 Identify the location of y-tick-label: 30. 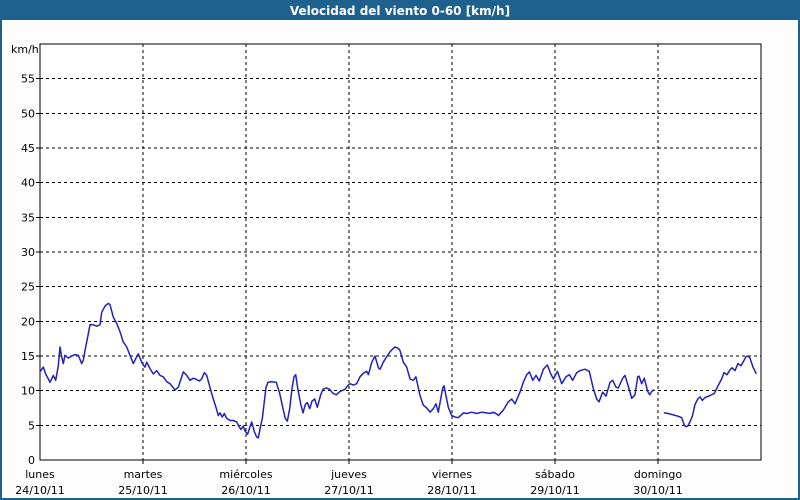
(28, 252).